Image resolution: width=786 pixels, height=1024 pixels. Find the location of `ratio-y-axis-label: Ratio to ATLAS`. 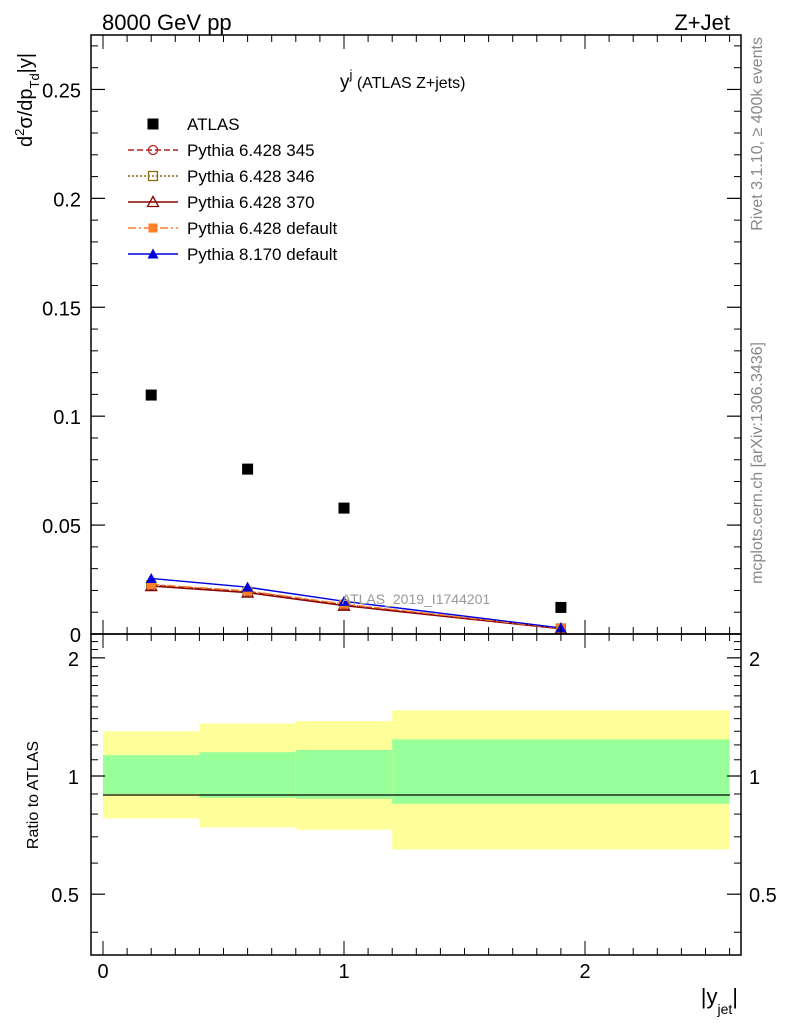

ratio-y-axis-label: Ratio to ATLAS is located at coordinates (33, 795).